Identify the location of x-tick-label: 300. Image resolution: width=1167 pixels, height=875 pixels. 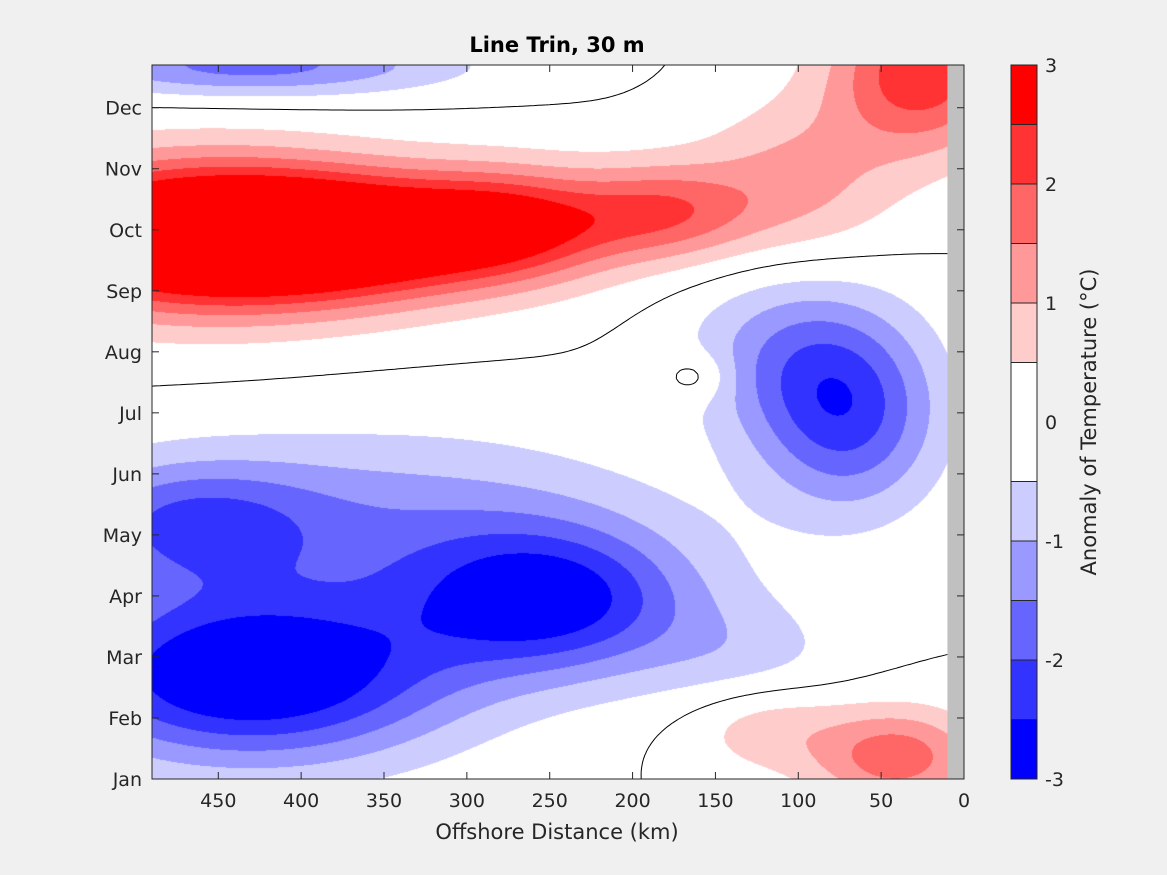
(467, 801).